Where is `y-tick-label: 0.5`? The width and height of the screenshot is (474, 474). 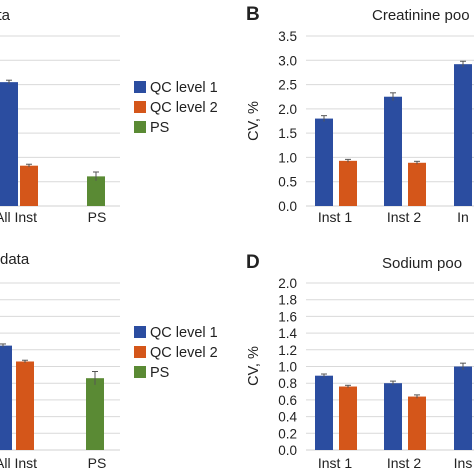 y-tick-label: 0.5 is located at coordinates (287, 182).